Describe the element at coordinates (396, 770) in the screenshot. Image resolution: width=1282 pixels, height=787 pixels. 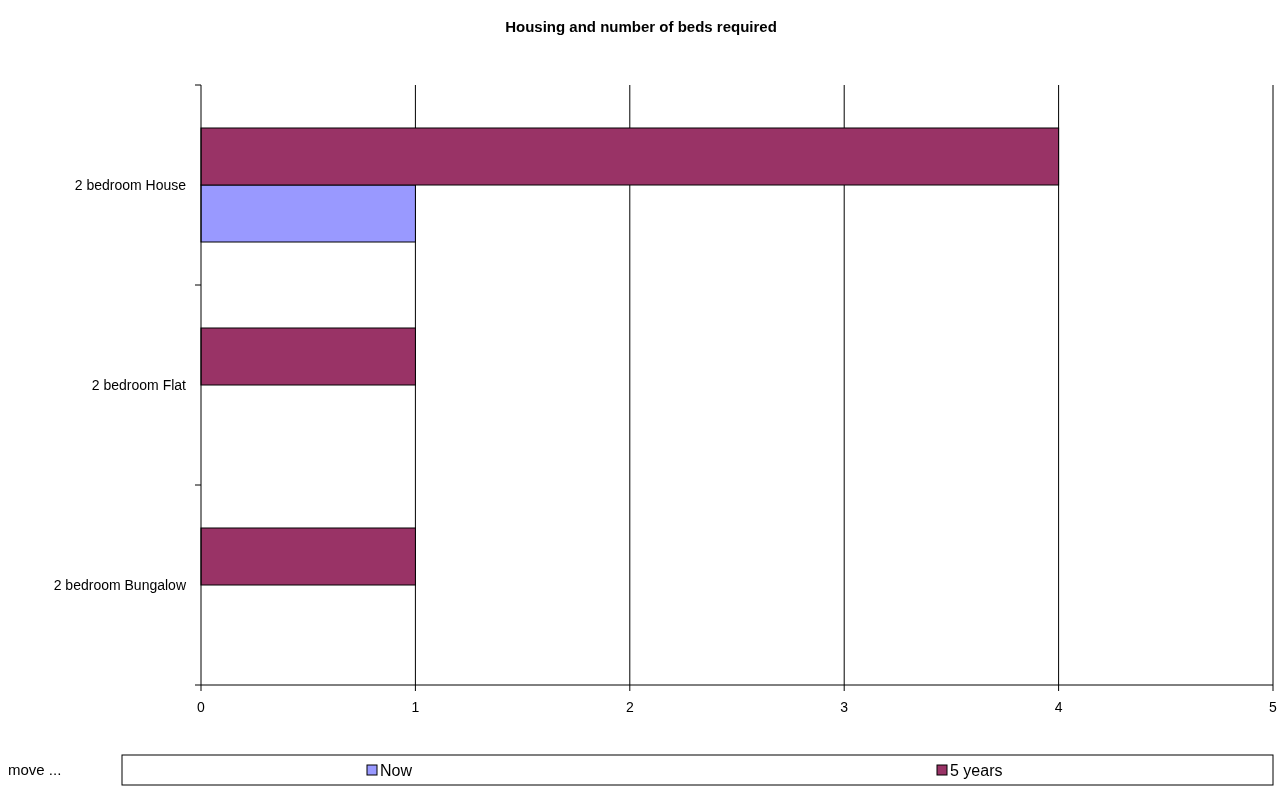
I see `legend-label: Now` at that location.